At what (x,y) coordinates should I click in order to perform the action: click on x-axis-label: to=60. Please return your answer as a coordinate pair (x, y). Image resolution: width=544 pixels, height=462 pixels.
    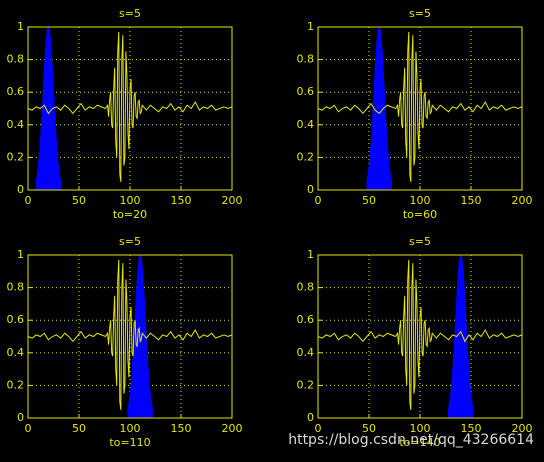
    Looking at the image, I should click on (420, 214).